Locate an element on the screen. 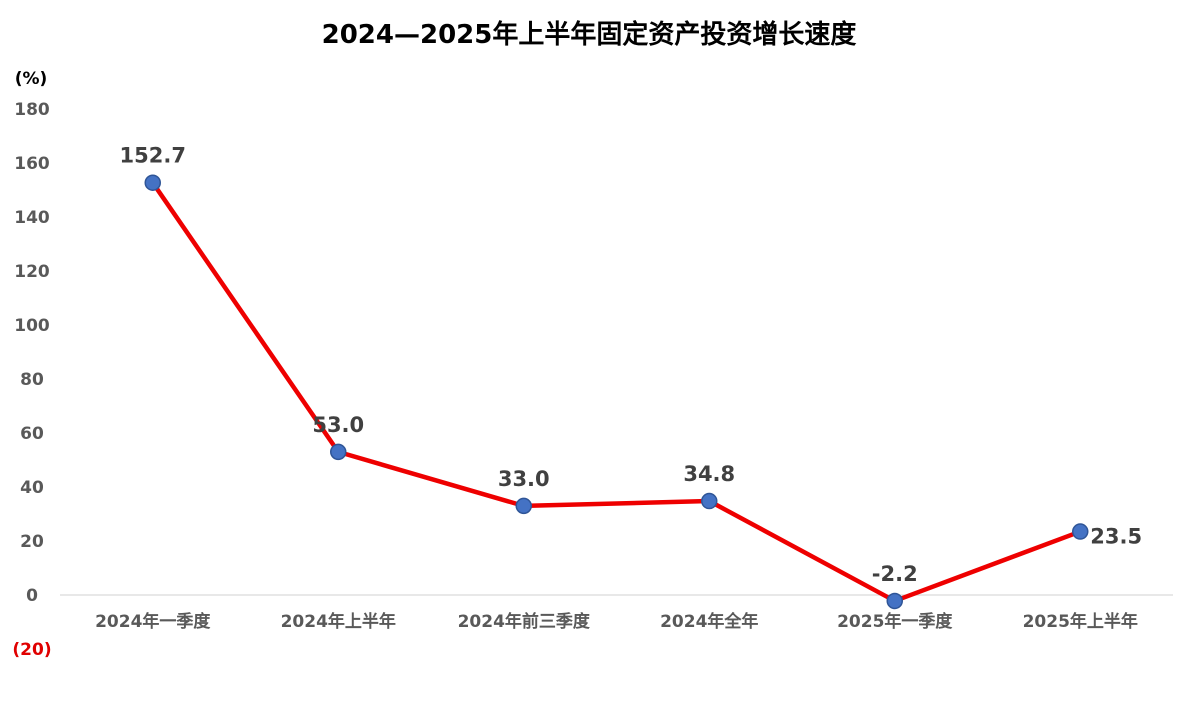 Image resolution: width=1178 pixels, height=701 pixels. x-tick-label: 2024年一季度 is located at coordinates (153, 621).